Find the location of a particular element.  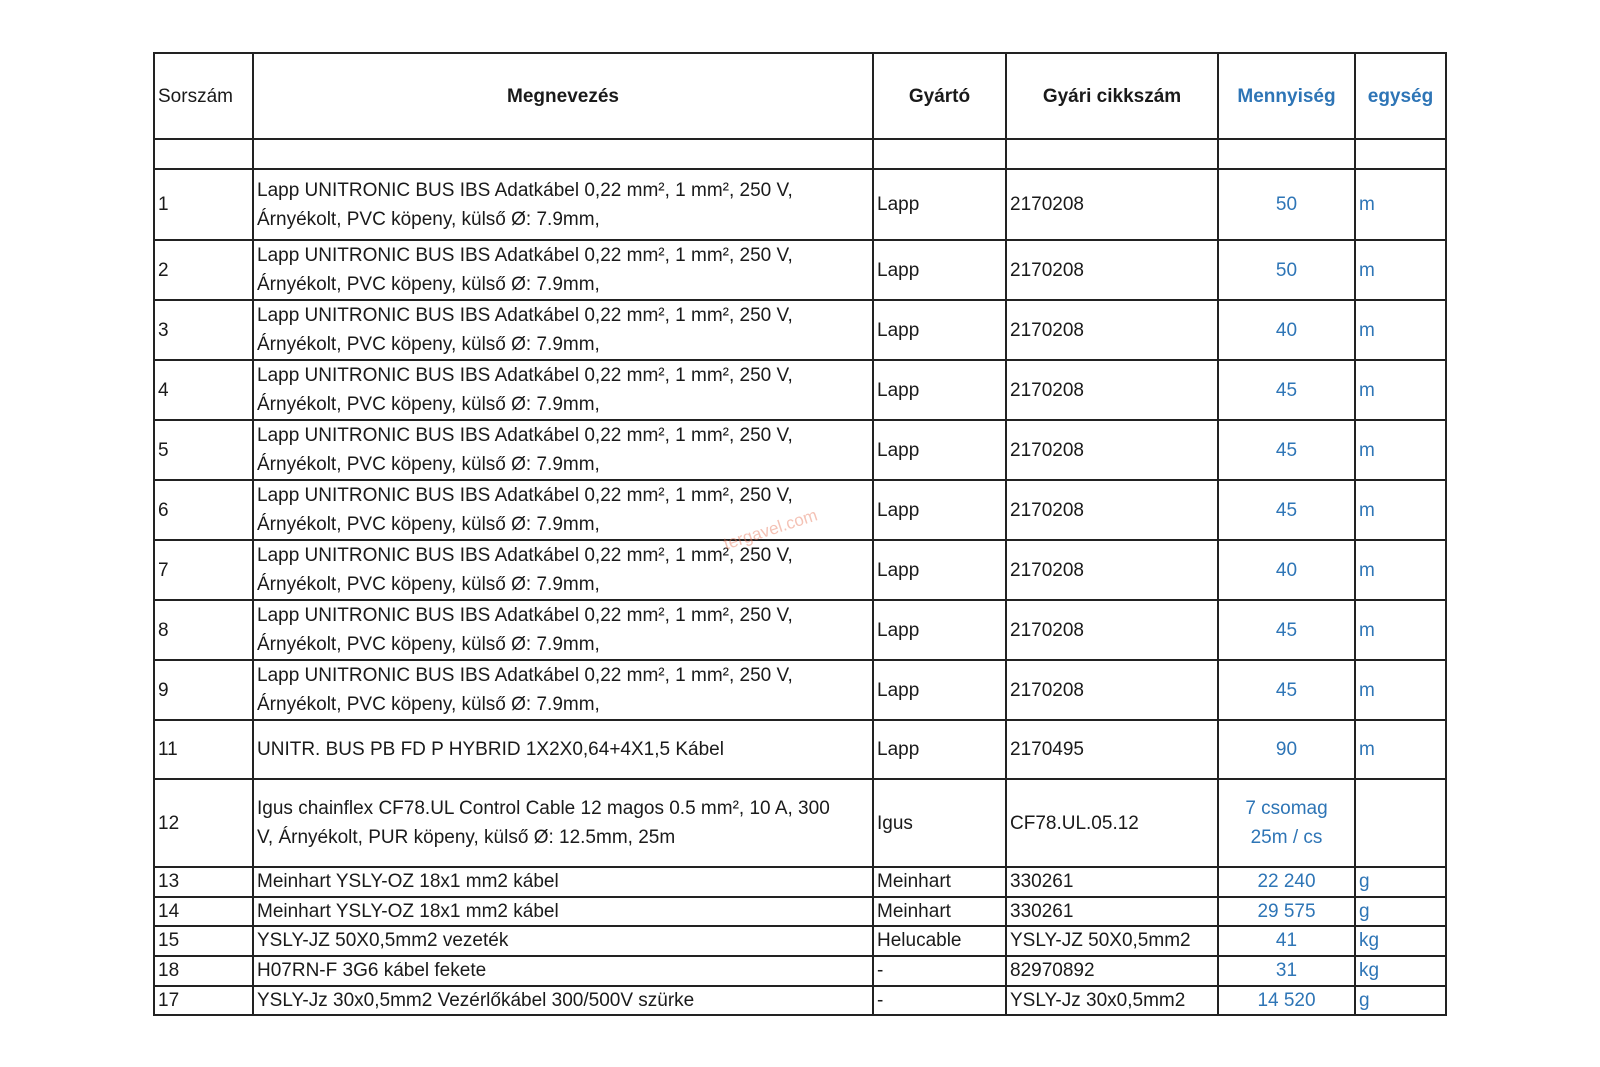

empty-row is located at coordinates (800, 154).